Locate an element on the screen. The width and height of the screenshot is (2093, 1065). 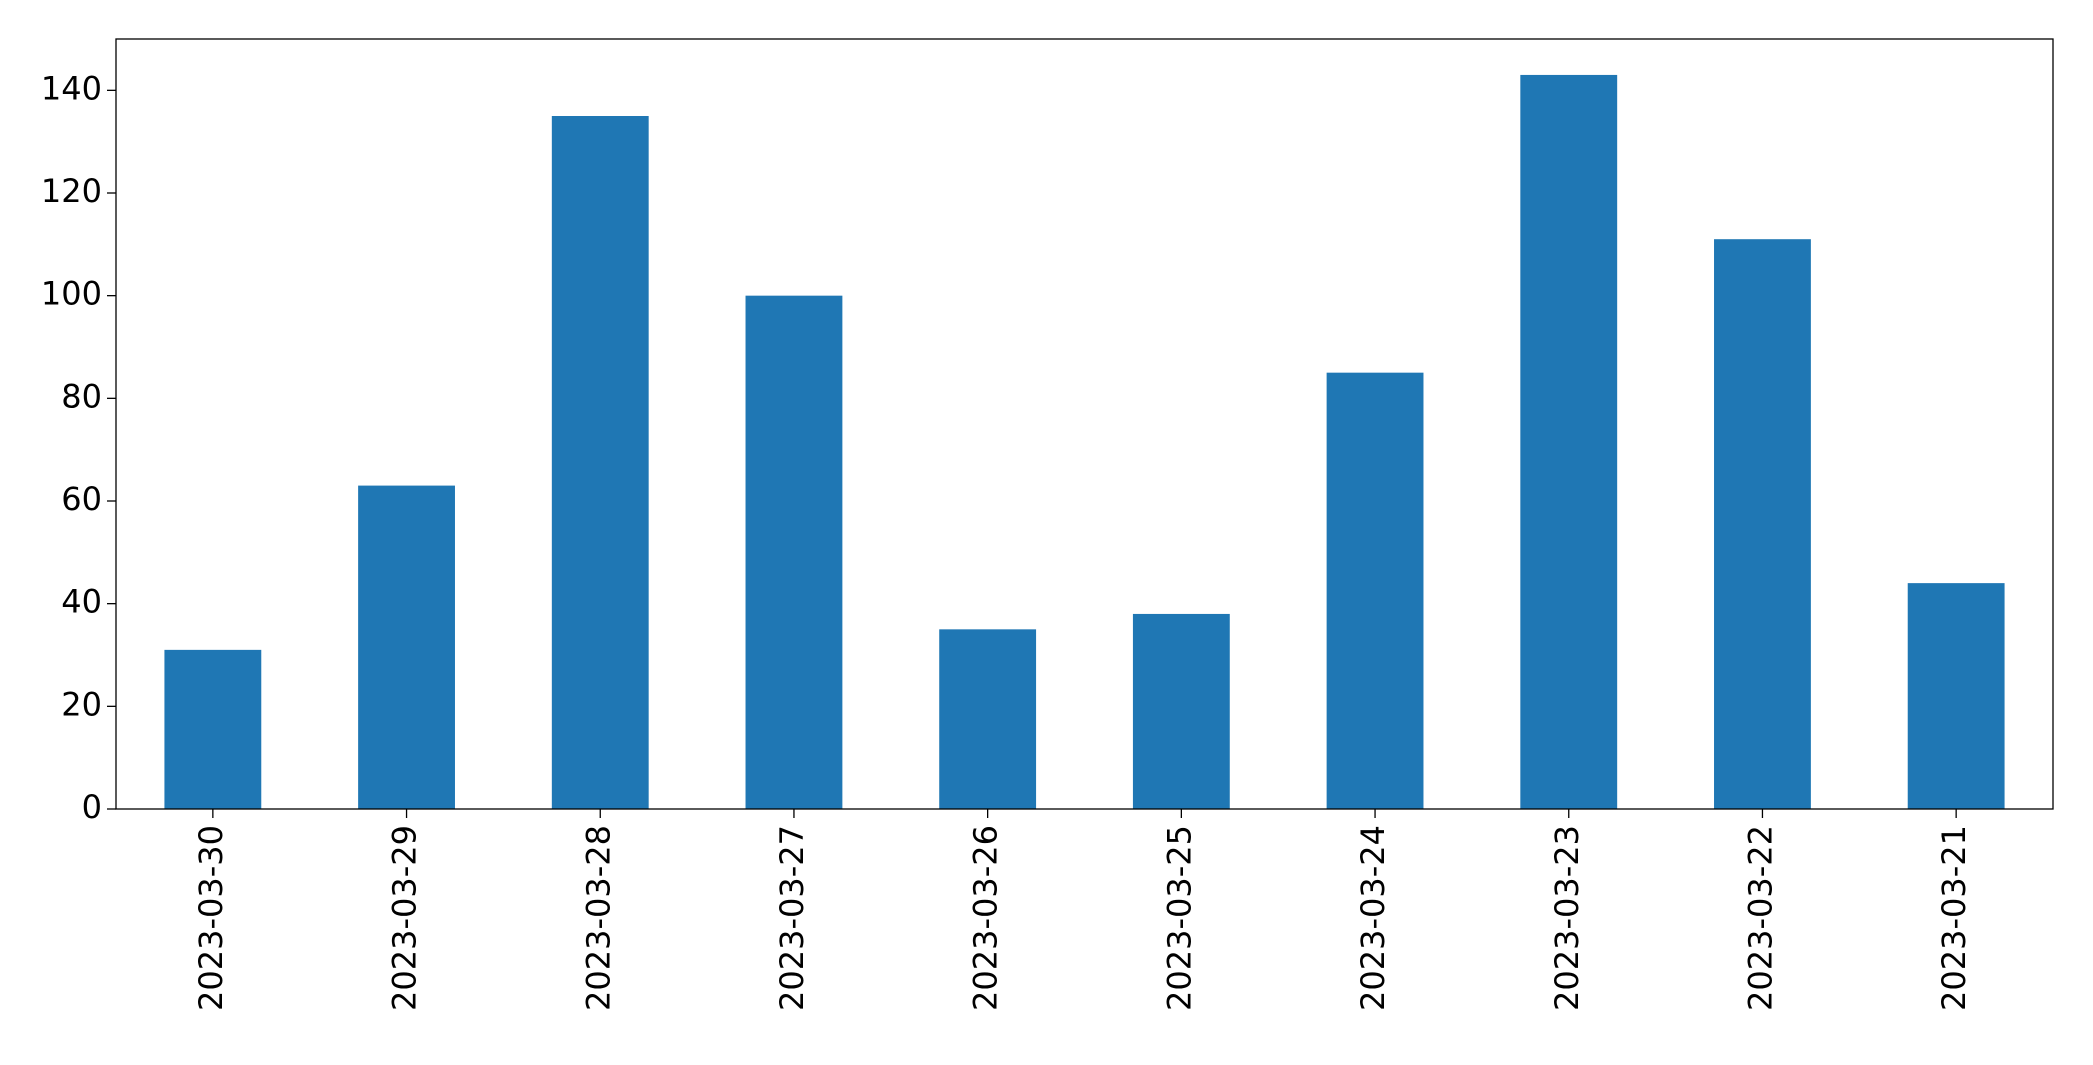
x-tick-label: 2023-03-24 is located at coordinates (1373, 918).